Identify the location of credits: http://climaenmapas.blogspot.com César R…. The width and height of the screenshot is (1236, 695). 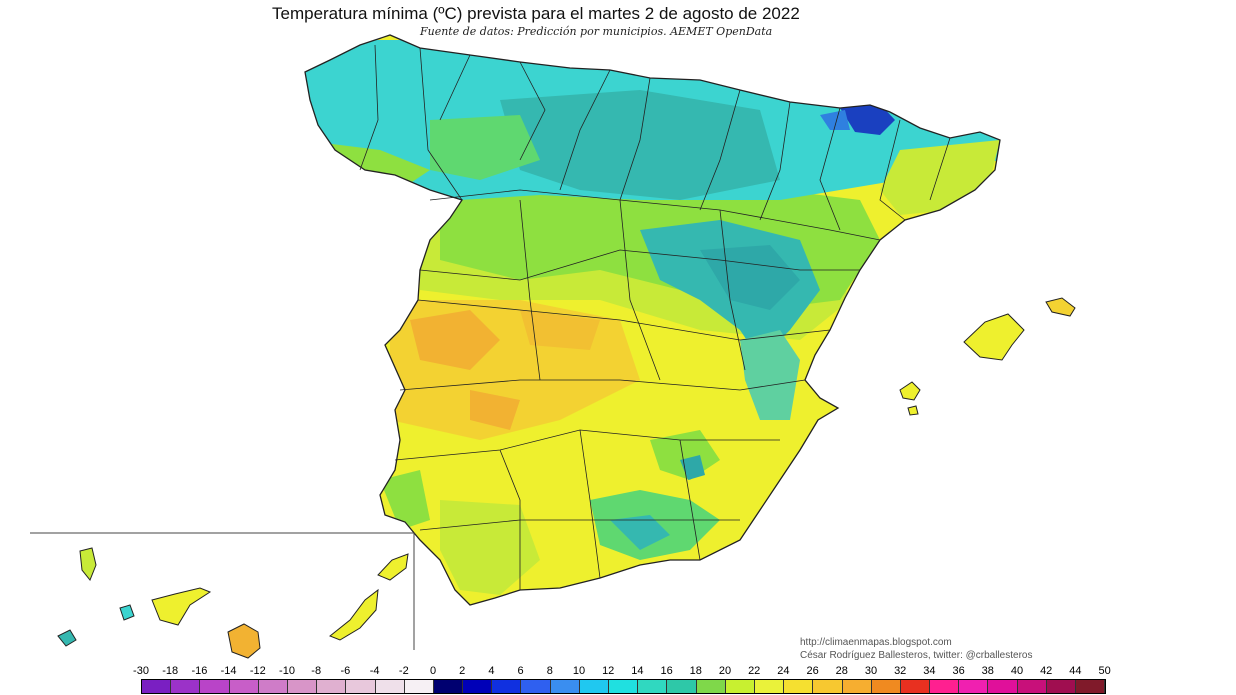
(916, 649).